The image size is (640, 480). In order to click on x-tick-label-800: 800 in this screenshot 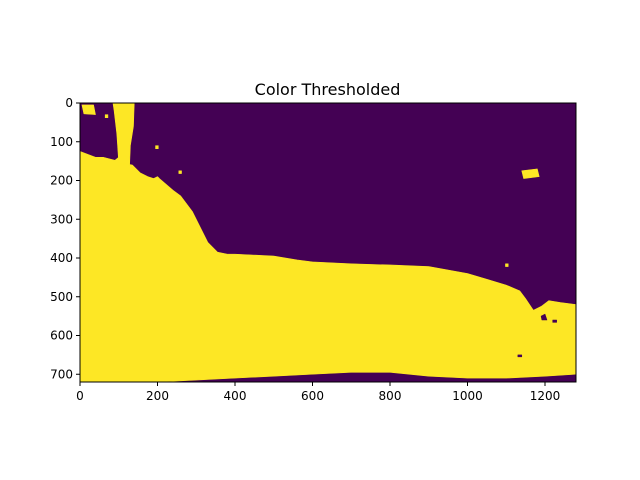, I will do `click(390, 396)`.